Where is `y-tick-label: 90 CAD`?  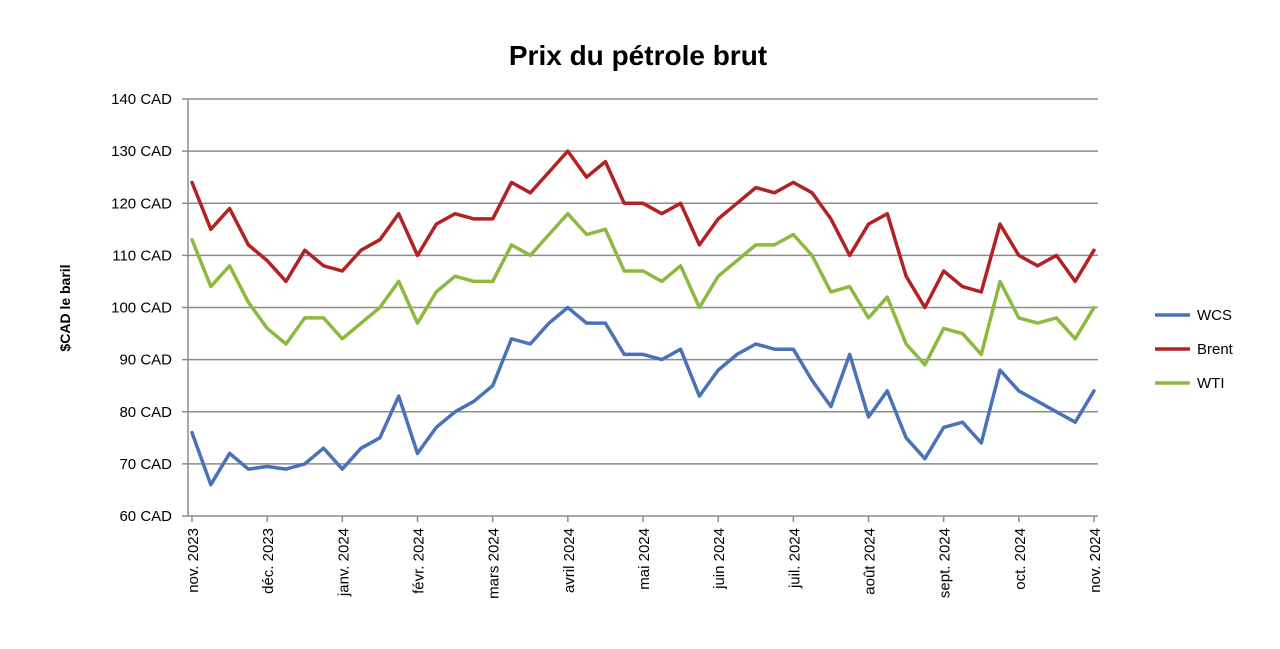
y-tick-label: 90 CAD is located at coordinates (145, 360).